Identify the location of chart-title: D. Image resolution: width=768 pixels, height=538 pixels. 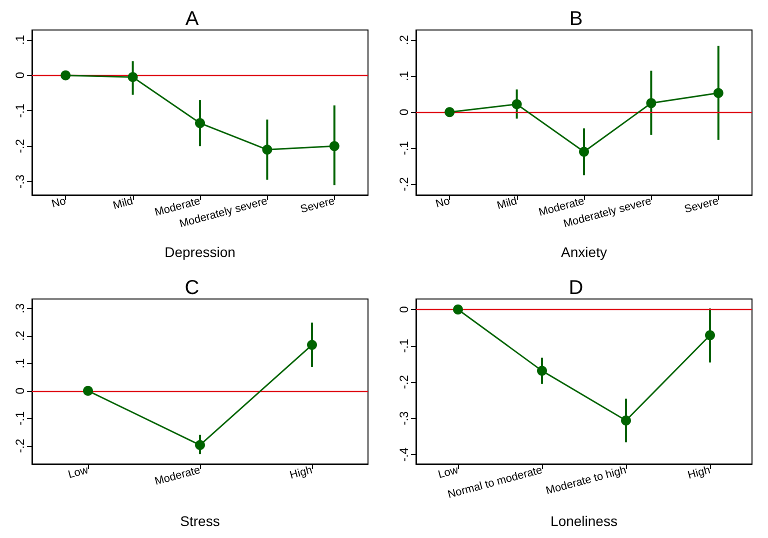
(576, 288).